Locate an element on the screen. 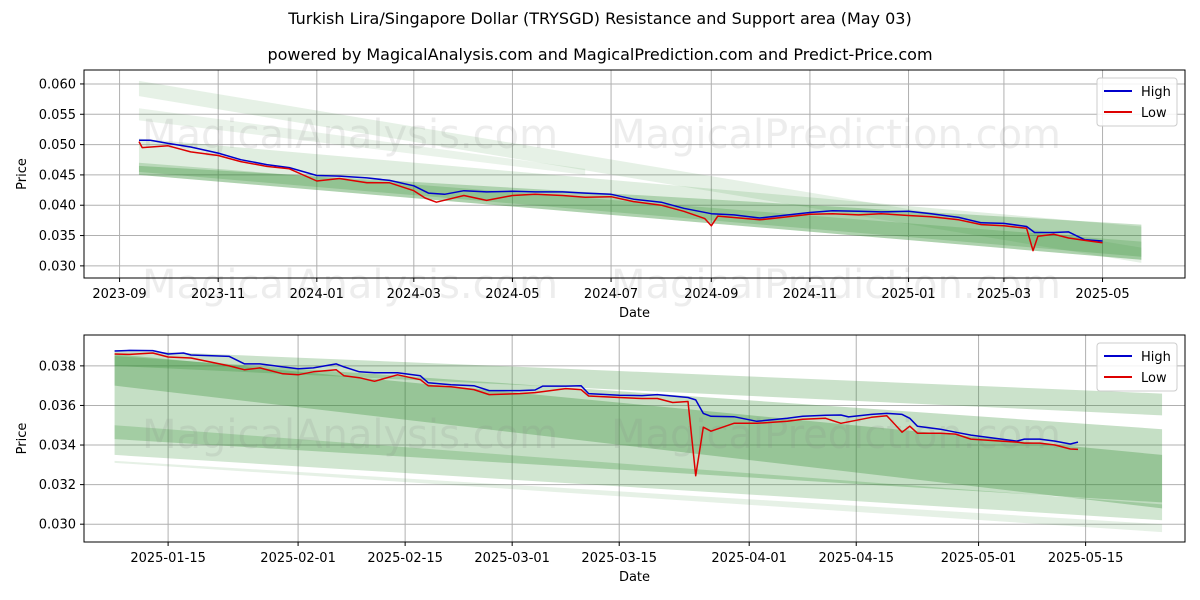  x-tick-label: 2025-03-15 is located at coordinates (619, 558).